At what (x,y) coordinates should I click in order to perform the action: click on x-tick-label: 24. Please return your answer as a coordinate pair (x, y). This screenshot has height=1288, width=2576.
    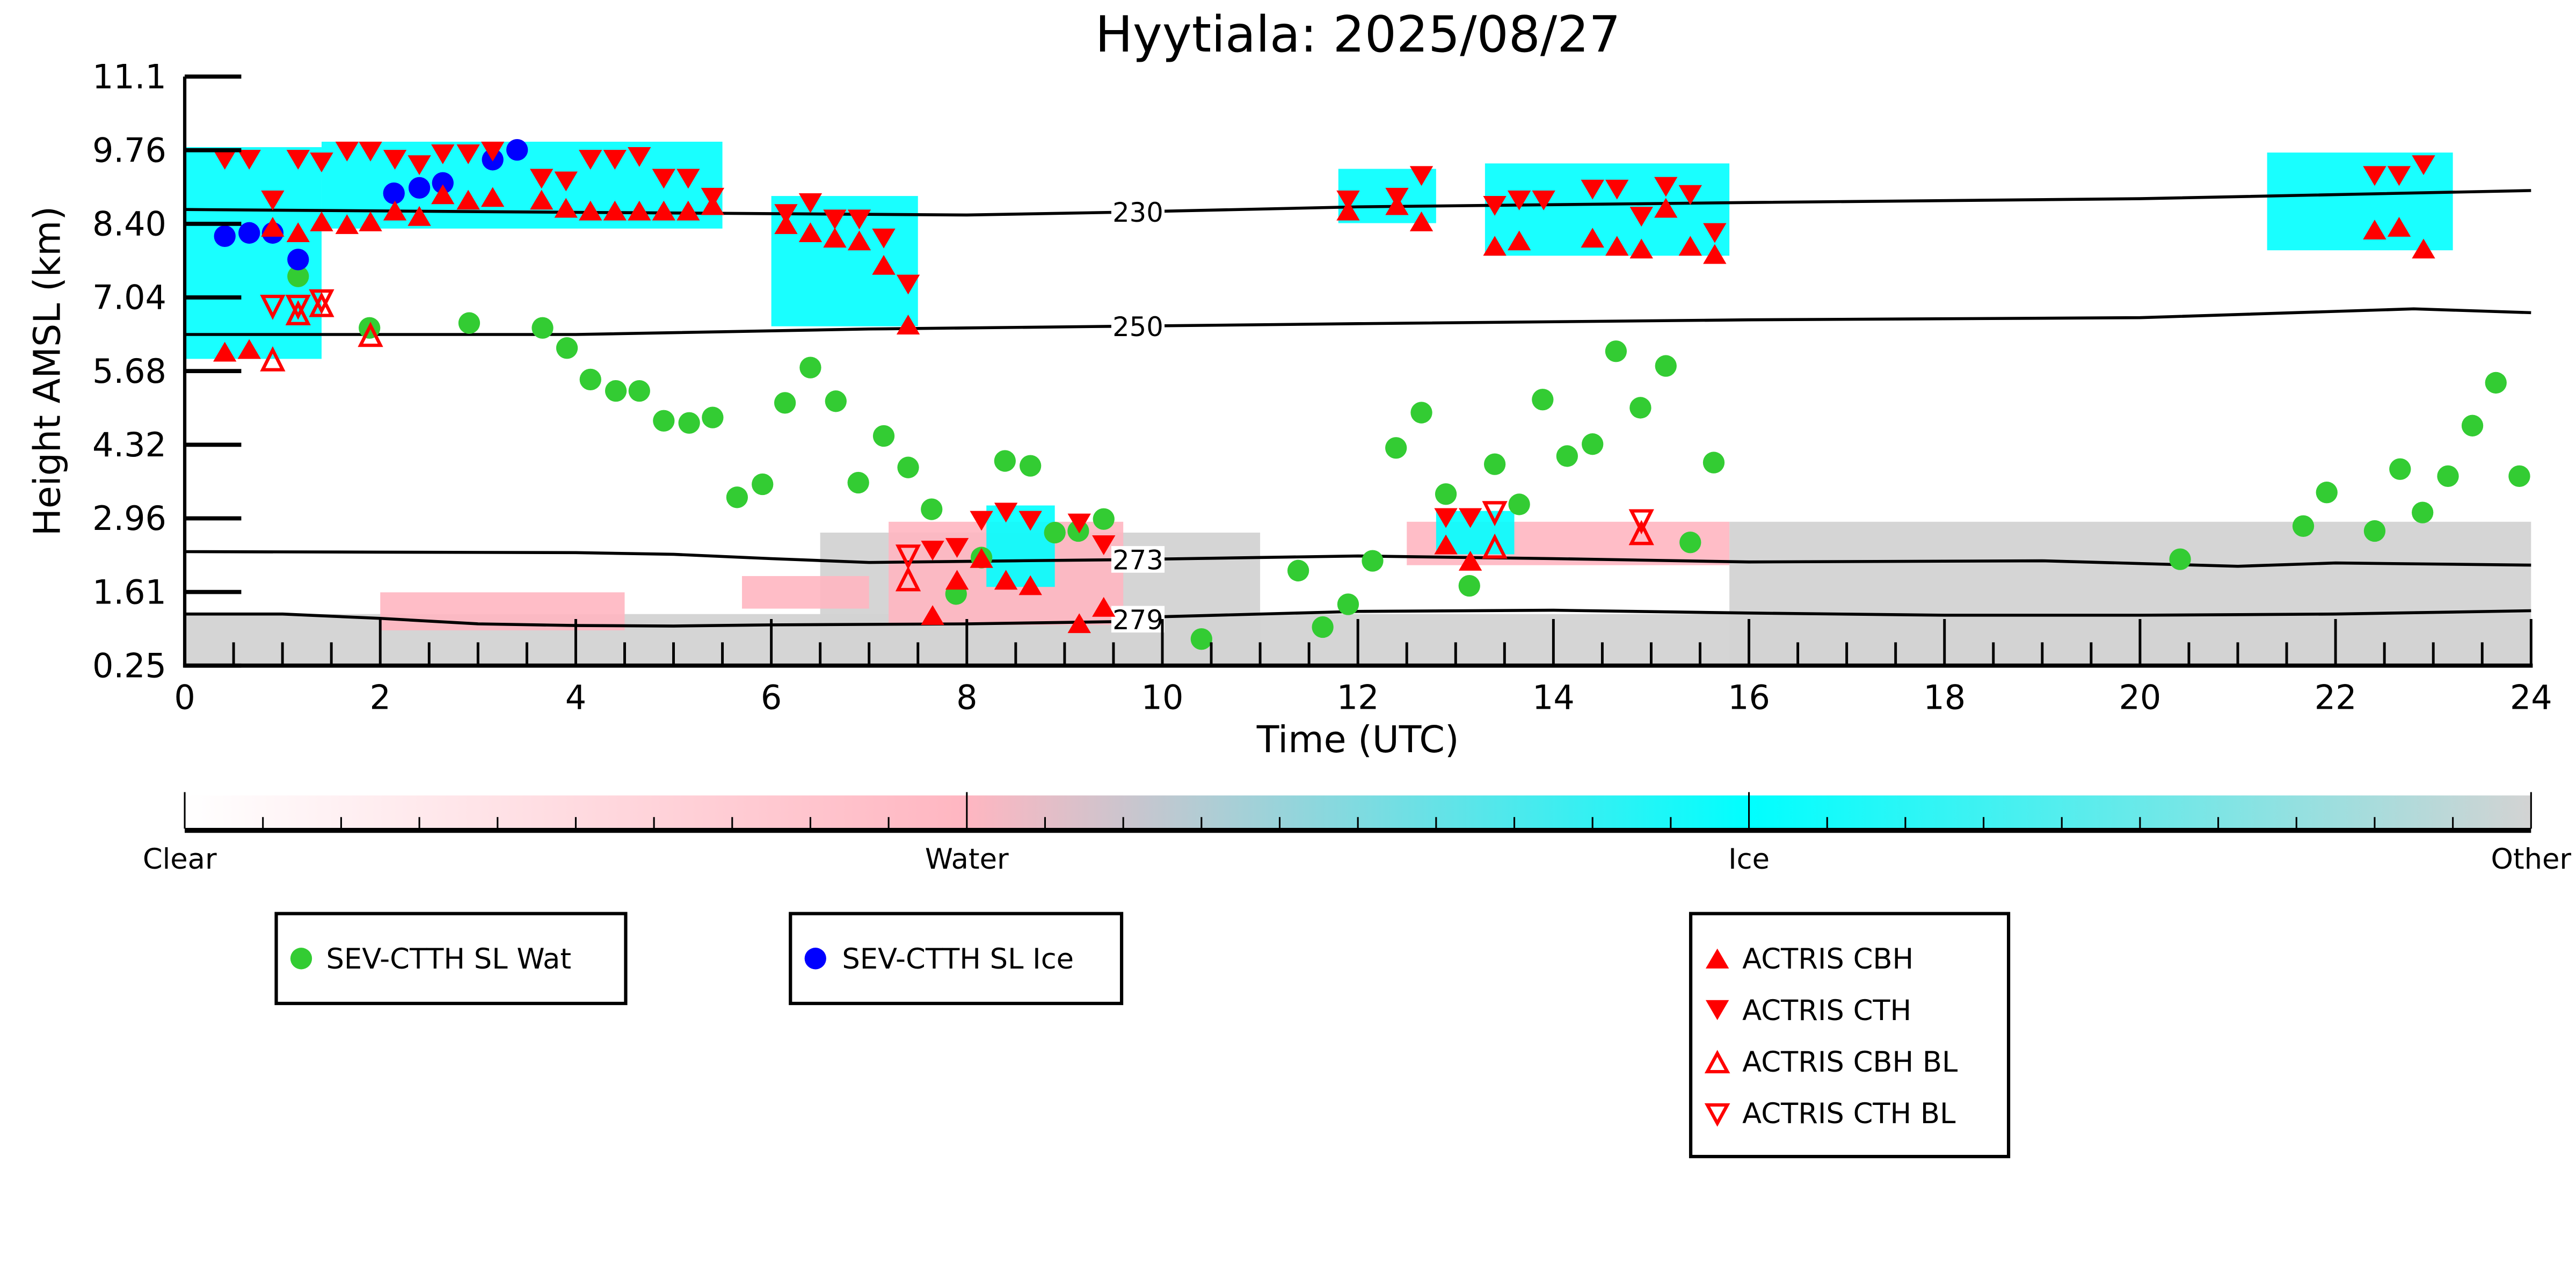
    Looking at the image, I should click on (2531, 697).